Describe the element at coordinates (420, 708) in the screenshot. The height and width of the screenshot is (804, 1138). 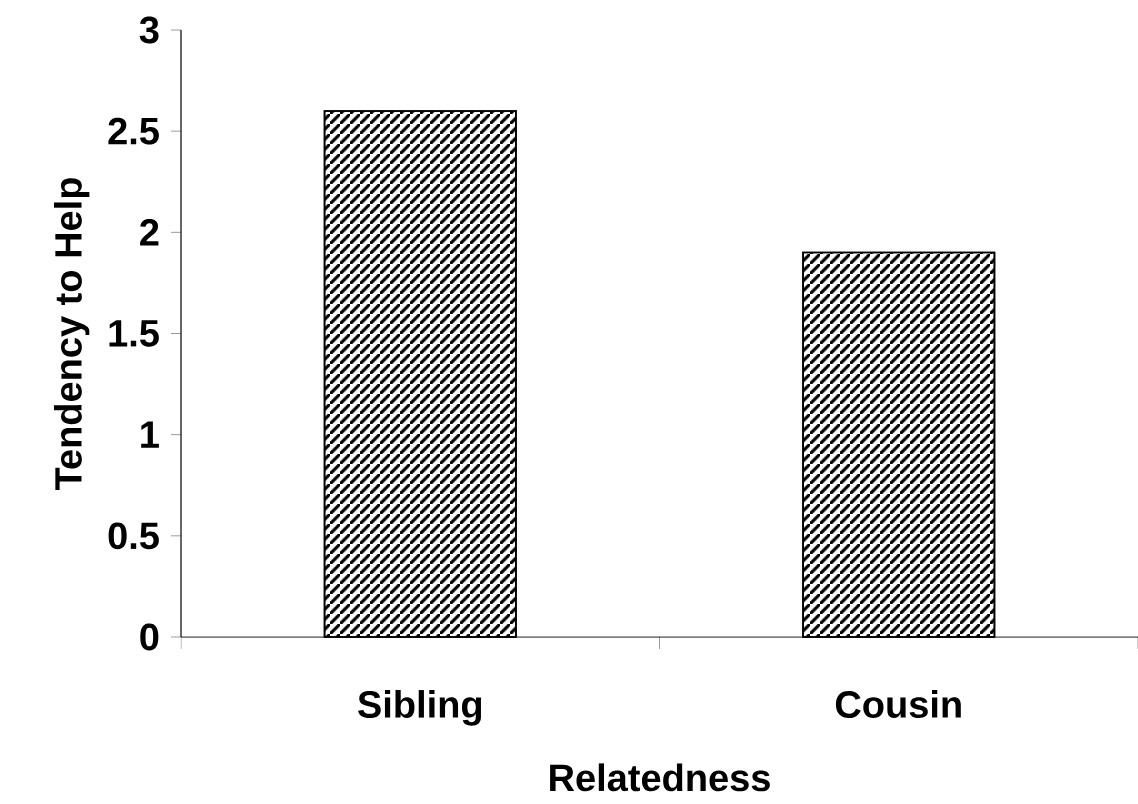
I see `x-tick-label: Sibling` at that location.